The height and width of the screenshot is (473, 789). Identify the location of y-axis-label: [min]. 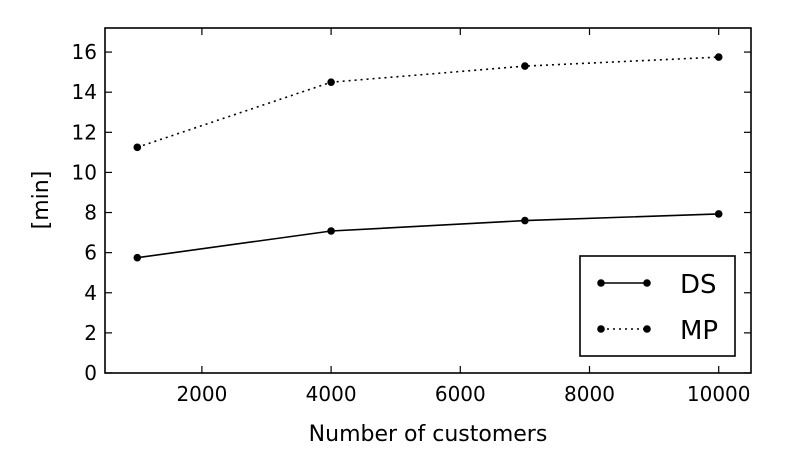
(41, 200).